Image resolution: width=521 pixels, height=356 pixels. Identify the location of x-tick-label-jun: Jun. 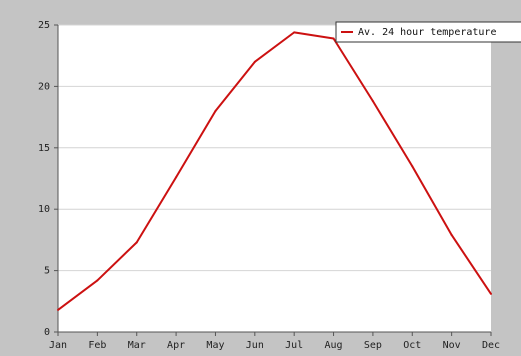
(255, 345).